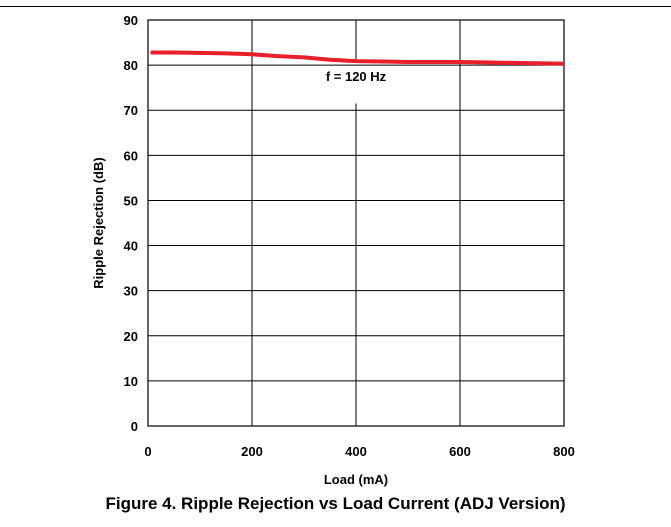  What do you see at coordinates (134, 426) in the screenshot?
I see `y-tick-label: 0` at bounding box center [134, 426].